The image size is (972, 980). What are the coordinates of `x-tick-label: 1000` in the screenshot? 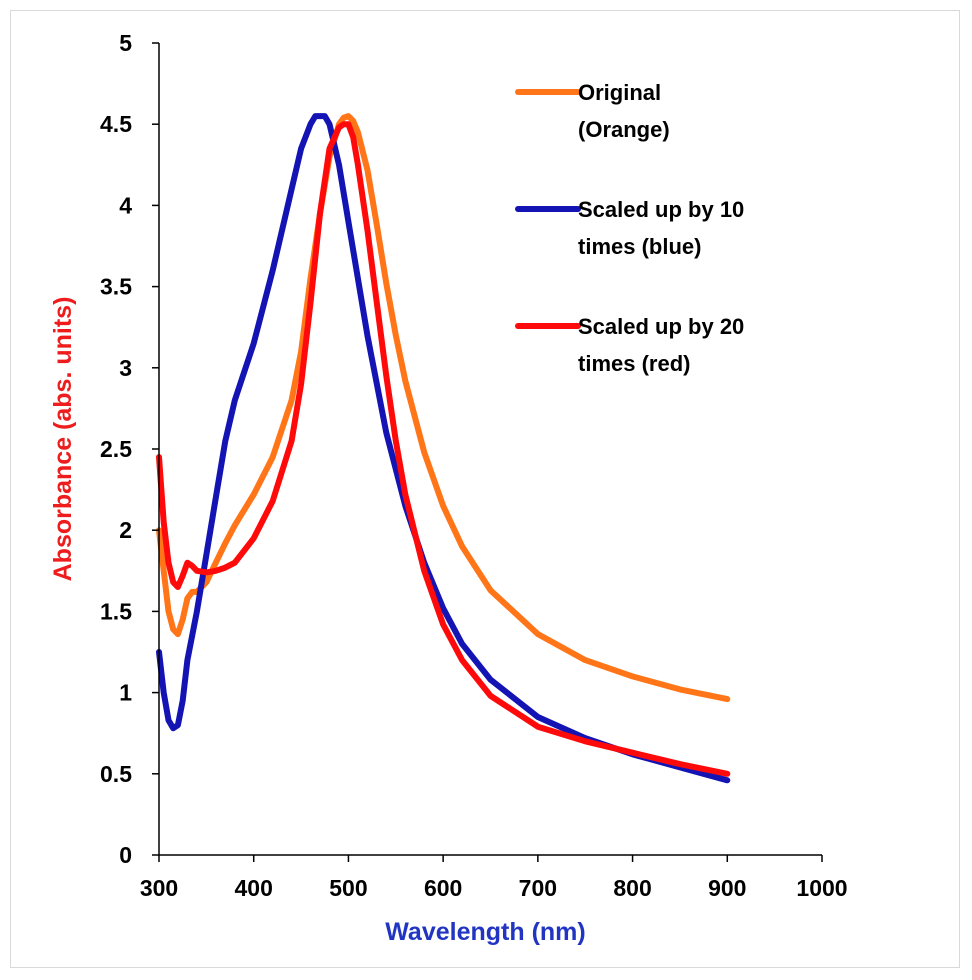 It's located at (821, 888).